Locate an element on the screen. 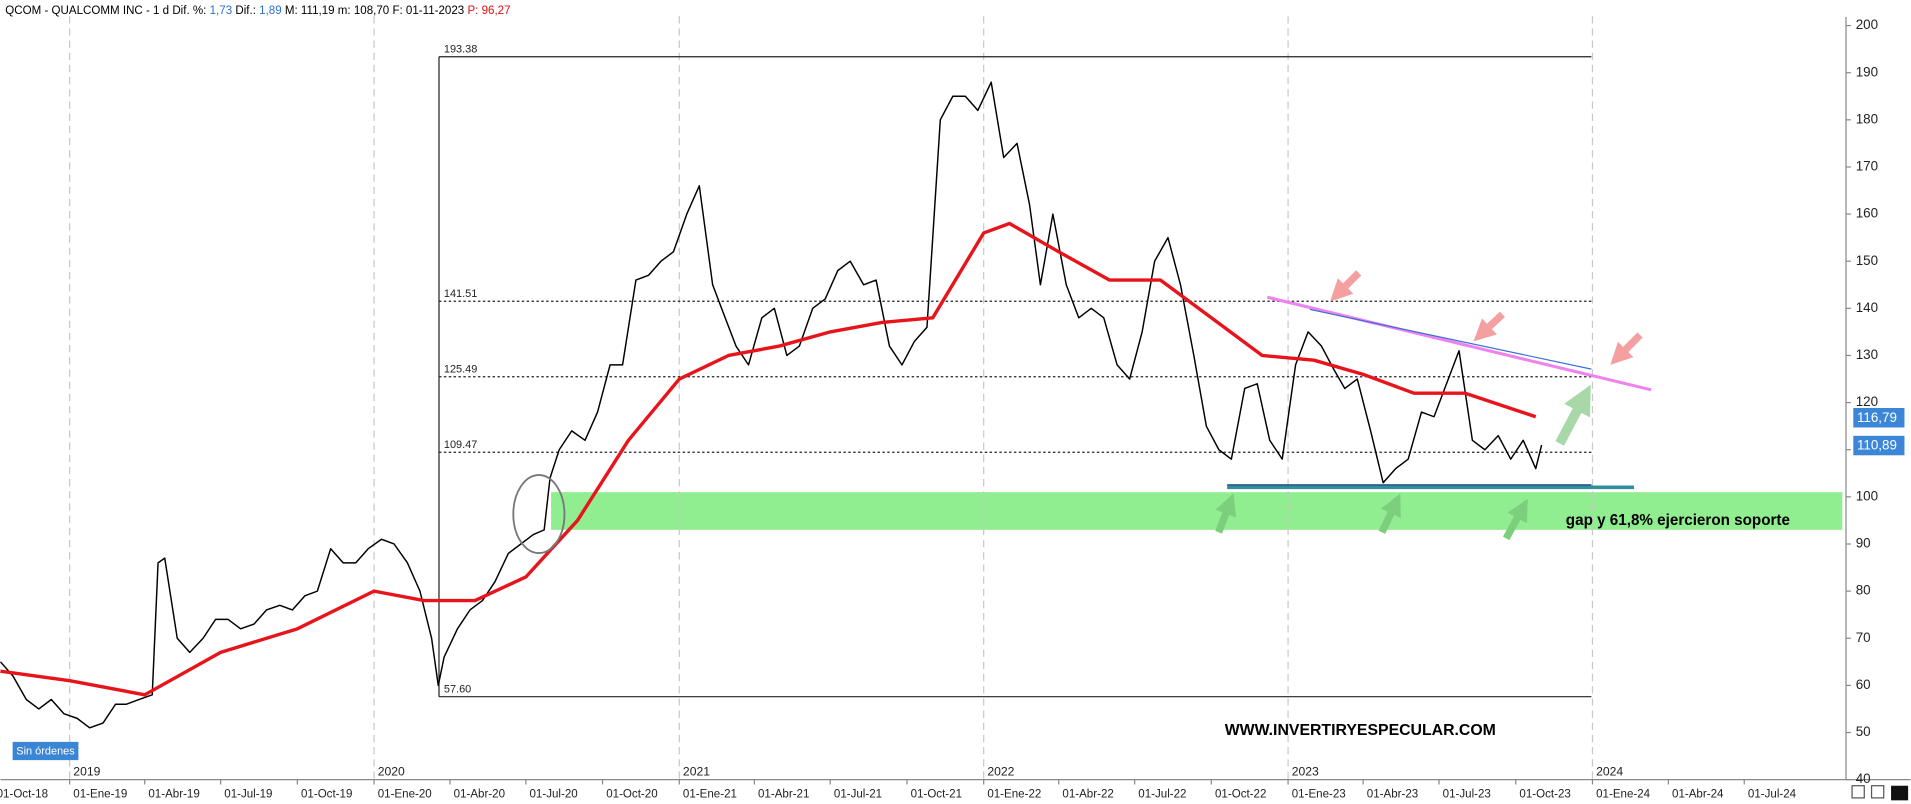  x-tick-label: 01-Oct-21 is located at coordinates (936, 794).